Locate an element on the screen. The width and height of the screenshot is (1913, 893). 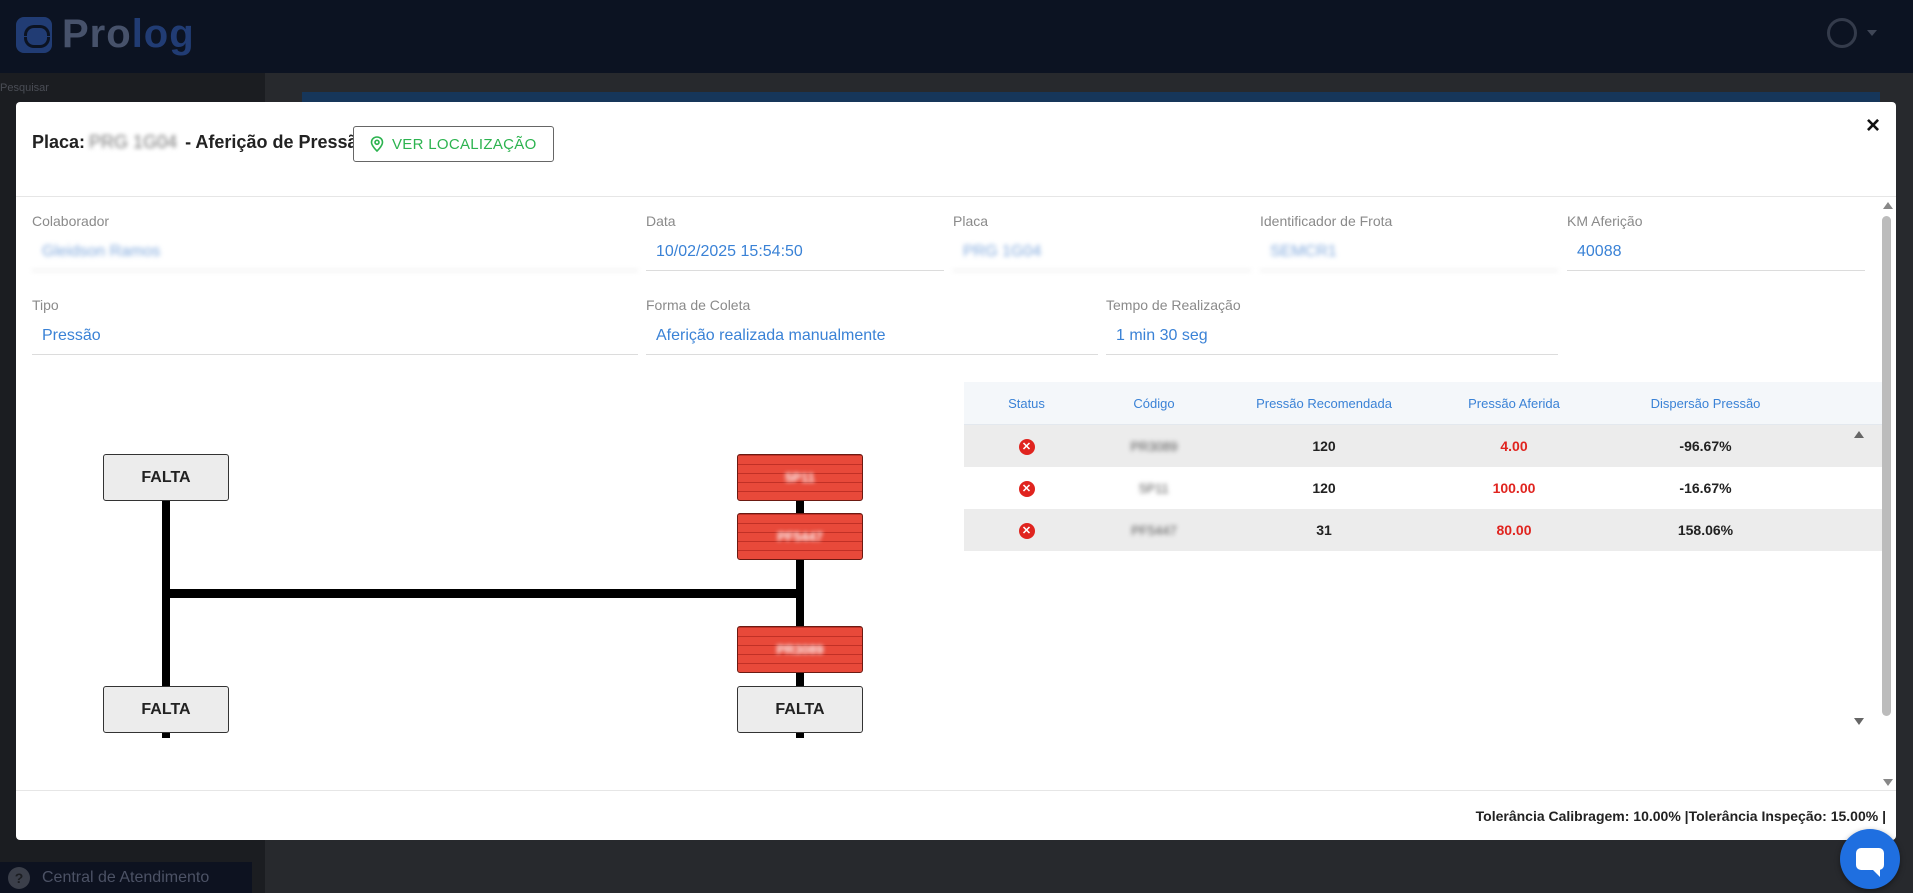
table-row: ✕ PF5447 31 80.00 158.06% is located at coordinates (1423, 530).